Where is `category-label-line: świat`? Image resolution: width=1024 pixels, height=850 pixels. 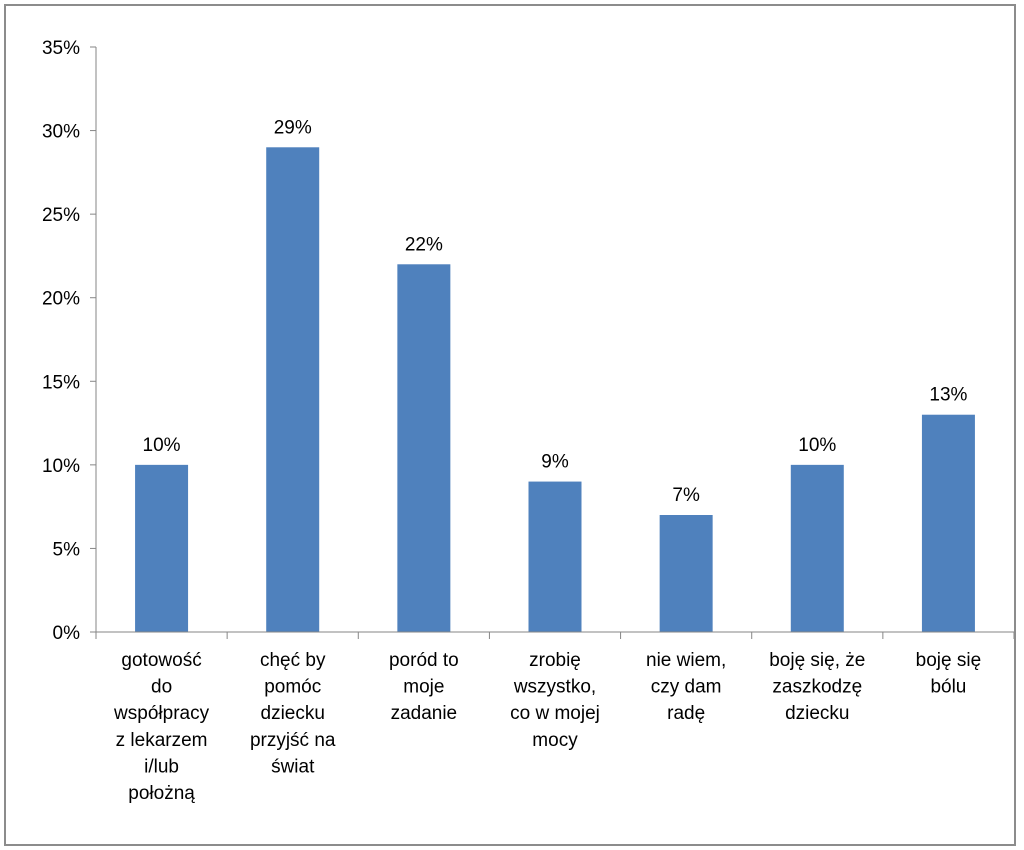 category-label-line: świat is located at coordinates (293, 766).